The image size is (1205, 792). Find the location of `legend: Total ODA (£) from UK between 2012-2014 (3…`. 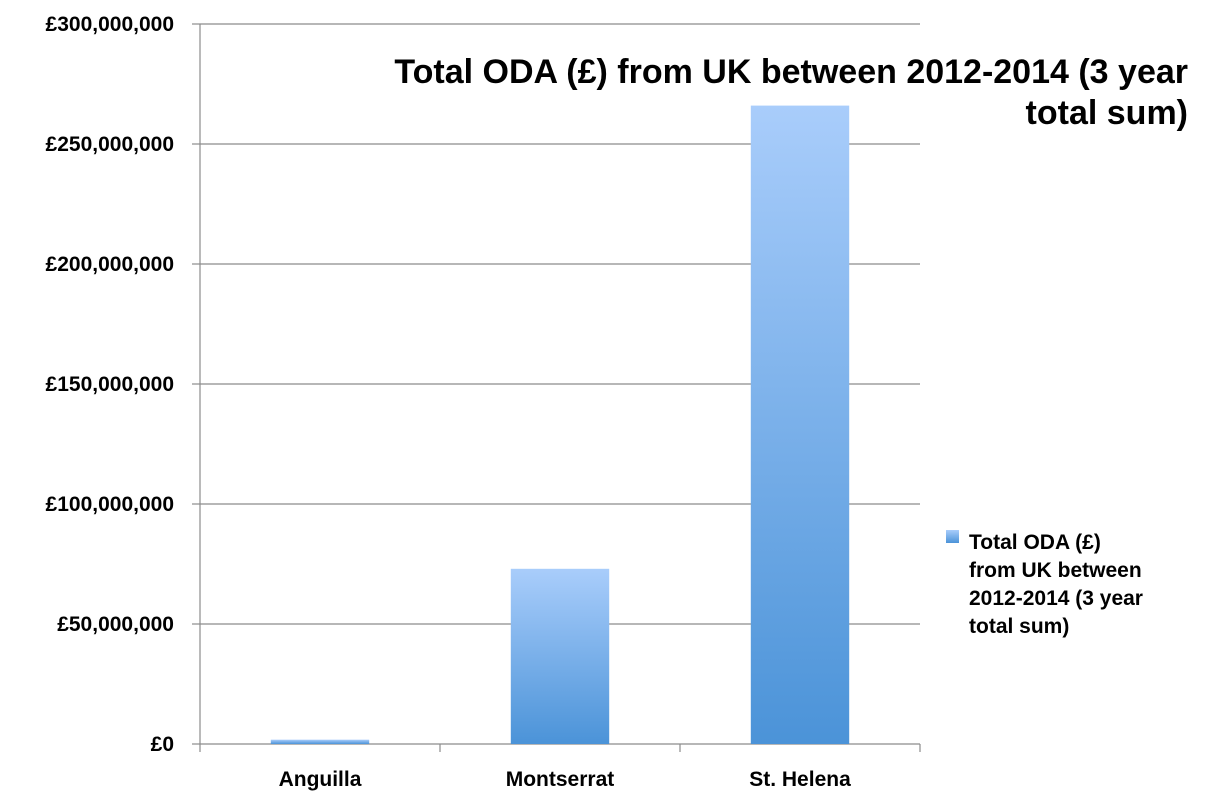

legend: Total ODA (£) from UK between 2012-2014 (3… is located at coordinates (1044, 584).